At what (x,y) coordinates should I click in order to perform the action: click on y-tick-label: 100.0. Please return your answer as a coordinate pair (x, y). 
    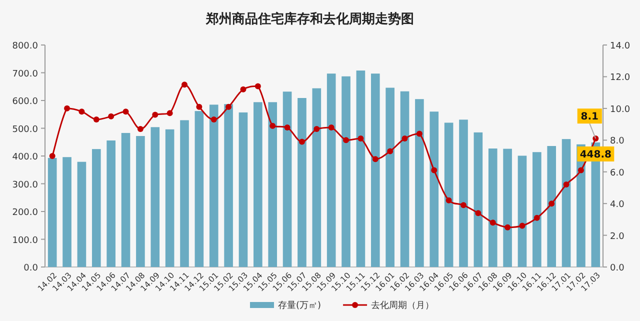
    Looking at the image, I should click on (25, 241).